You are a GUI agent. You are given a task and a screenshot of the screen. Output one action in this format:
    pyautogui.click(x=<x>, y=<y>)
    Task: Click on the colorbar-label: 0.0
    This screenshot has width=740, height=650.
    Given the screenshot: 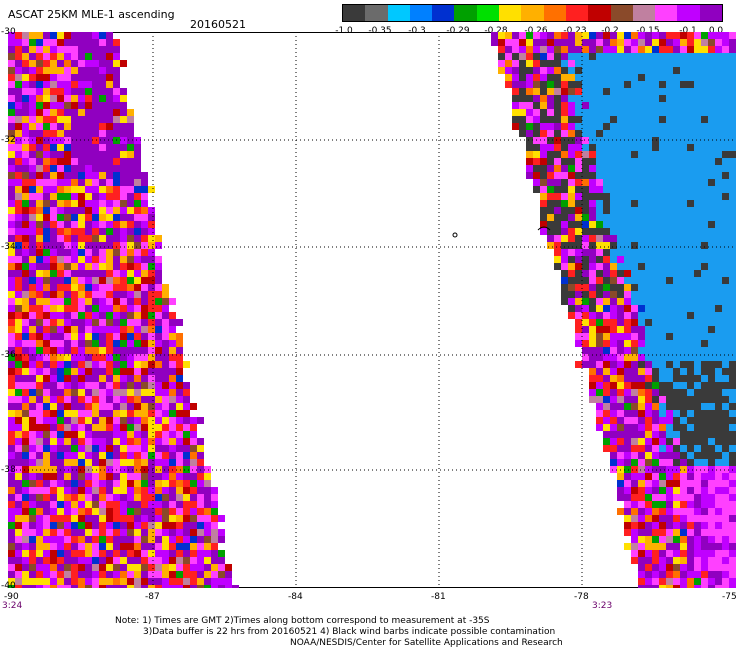 What is the action you would take?
    pyautogui.click(x=716, y=31)
    